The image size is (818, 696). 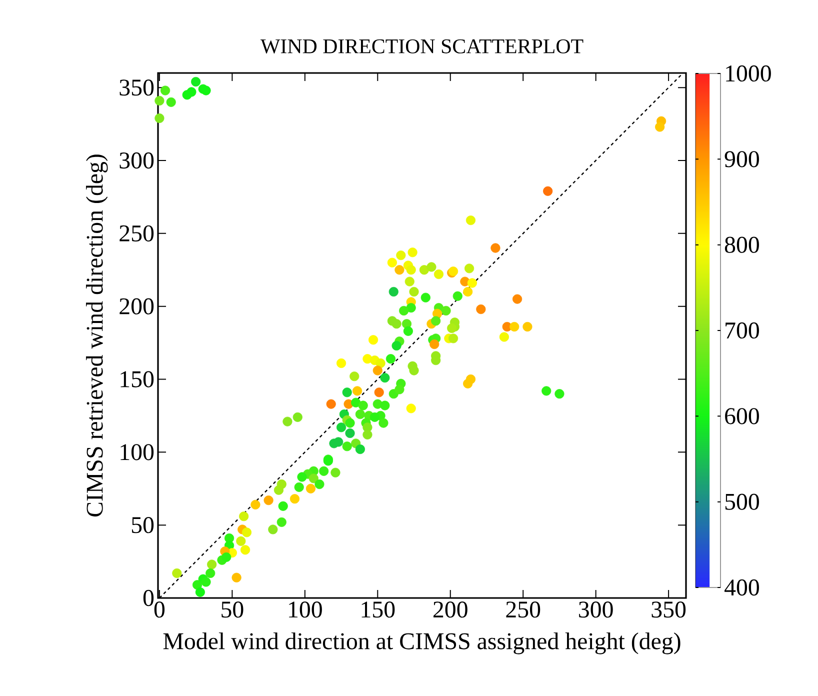 I want to click on y-tick-label: 100, so click(x=137, y=452).